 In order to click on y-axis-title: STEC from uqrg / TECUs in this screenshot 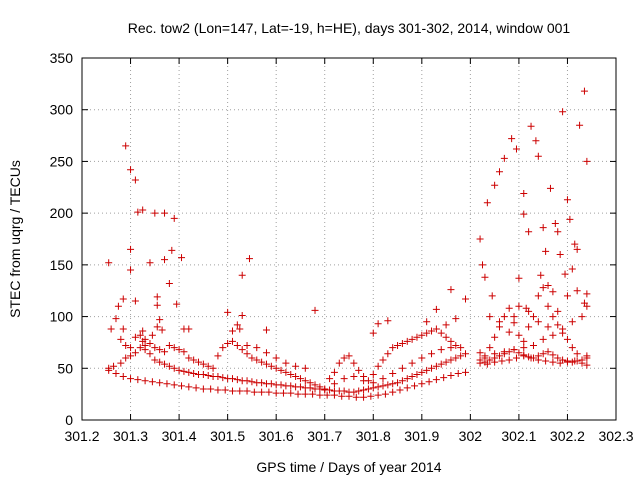, I will do `click(15, 239)`.